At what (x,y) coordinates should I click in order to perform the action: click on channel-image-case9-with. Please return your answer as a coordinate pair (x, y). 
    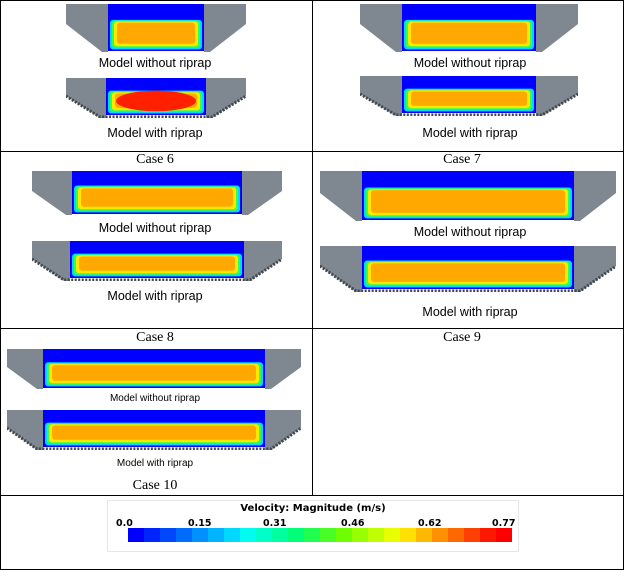
    Looking at the image, I should click on (468, 269).